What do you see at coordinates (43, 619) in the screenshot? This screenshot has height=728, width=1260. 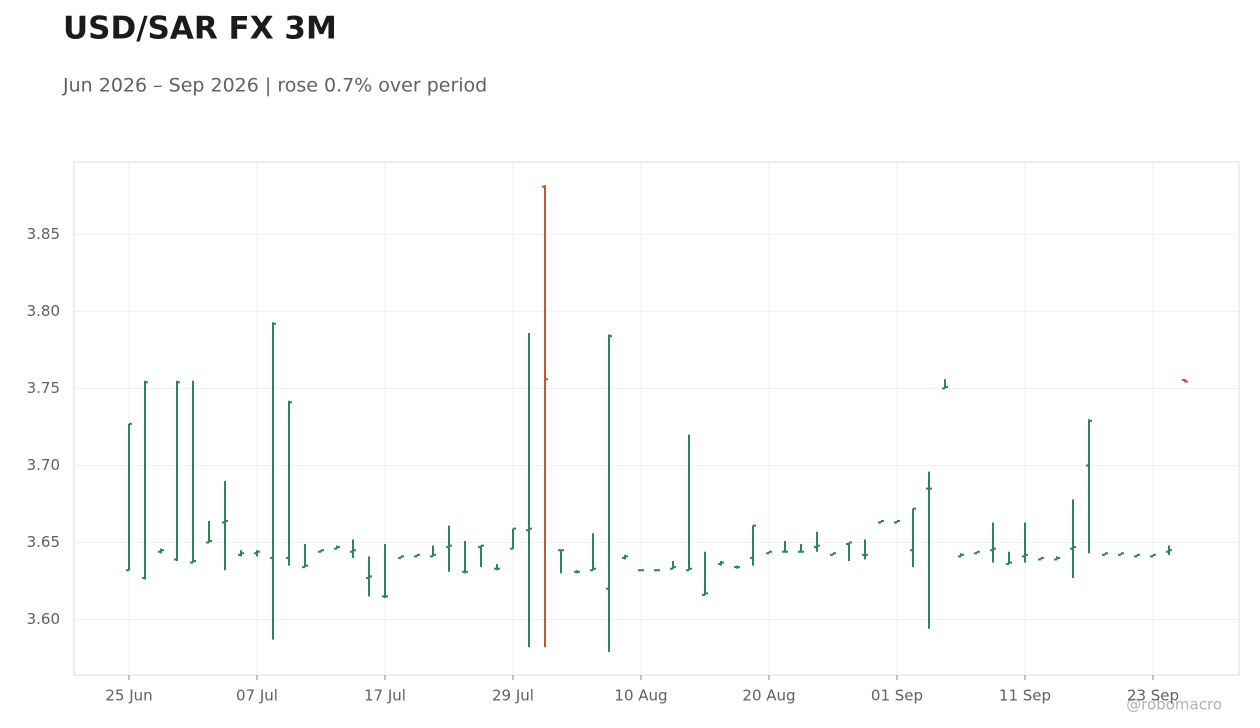 I see `y-tick-label: 3.60` at bounding box center [43, 619].